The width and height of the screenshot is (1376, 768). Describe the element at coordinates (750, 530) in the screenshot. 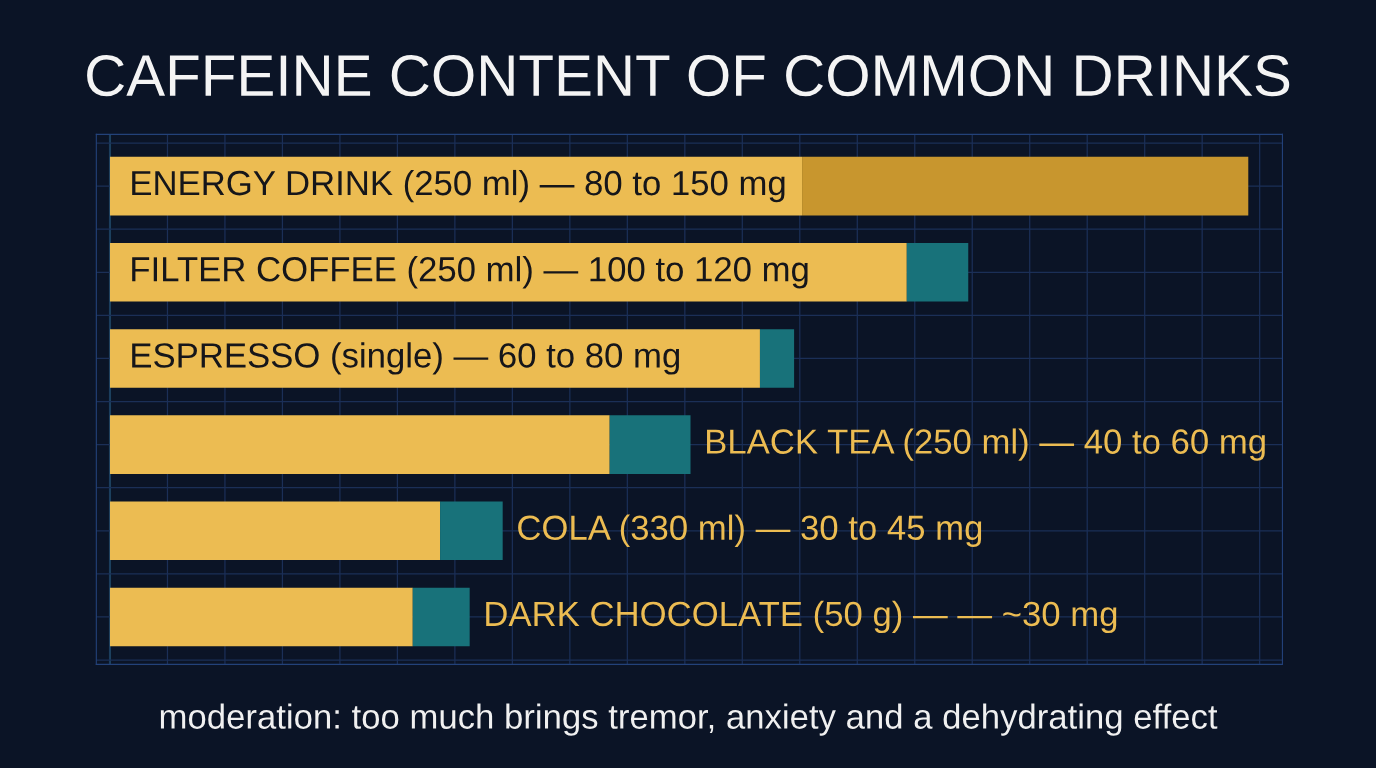

I see `y-tick-label: COLA (330 ml) — 30 to 45 mg` at that location.